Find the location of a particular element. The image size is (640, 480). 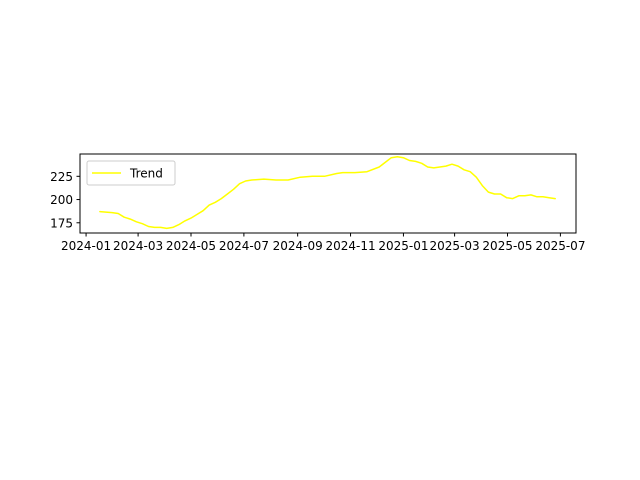

legend-box is located at coordinates (131, 173).